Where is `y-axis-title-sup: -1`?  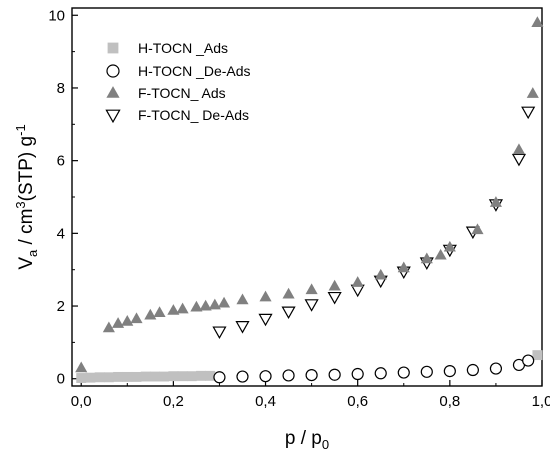
y-axis-title-sup: -1 is located at coordinates (20, 130).